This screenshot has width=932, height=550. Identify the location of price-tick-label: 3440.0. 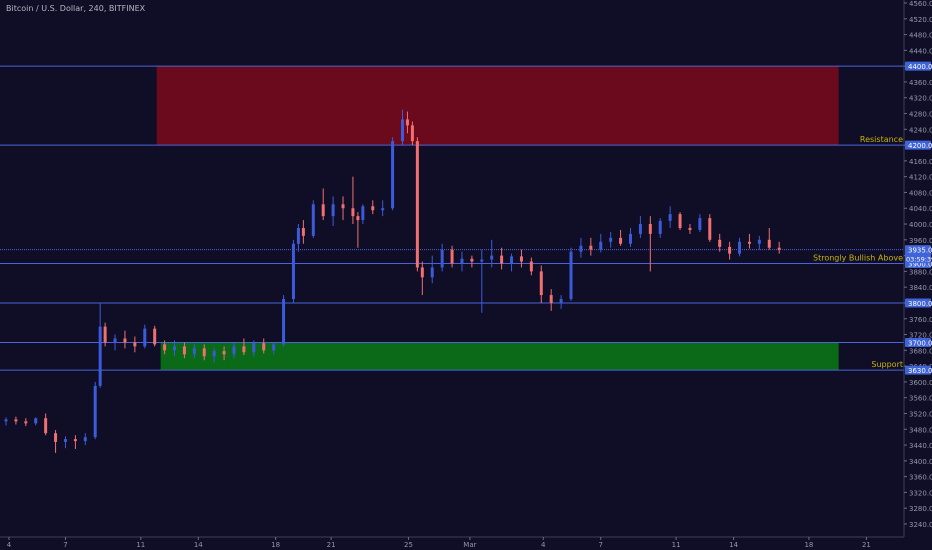
(920, 446).